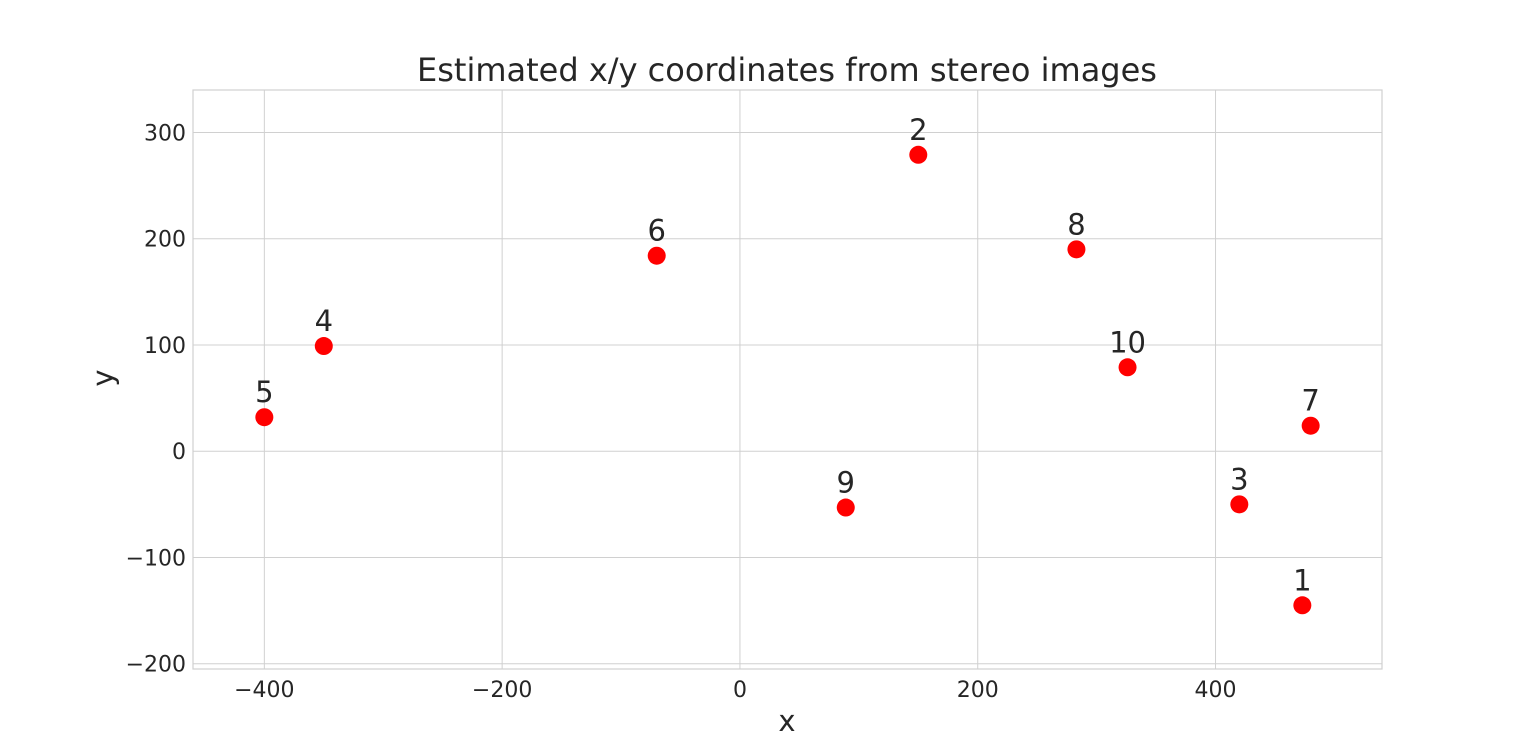 The width and height of the screenshot is (1536, 753). Describe the element at coordinates (165, 346) in the screenshot. I see `y-tick-label: 100` at that location.